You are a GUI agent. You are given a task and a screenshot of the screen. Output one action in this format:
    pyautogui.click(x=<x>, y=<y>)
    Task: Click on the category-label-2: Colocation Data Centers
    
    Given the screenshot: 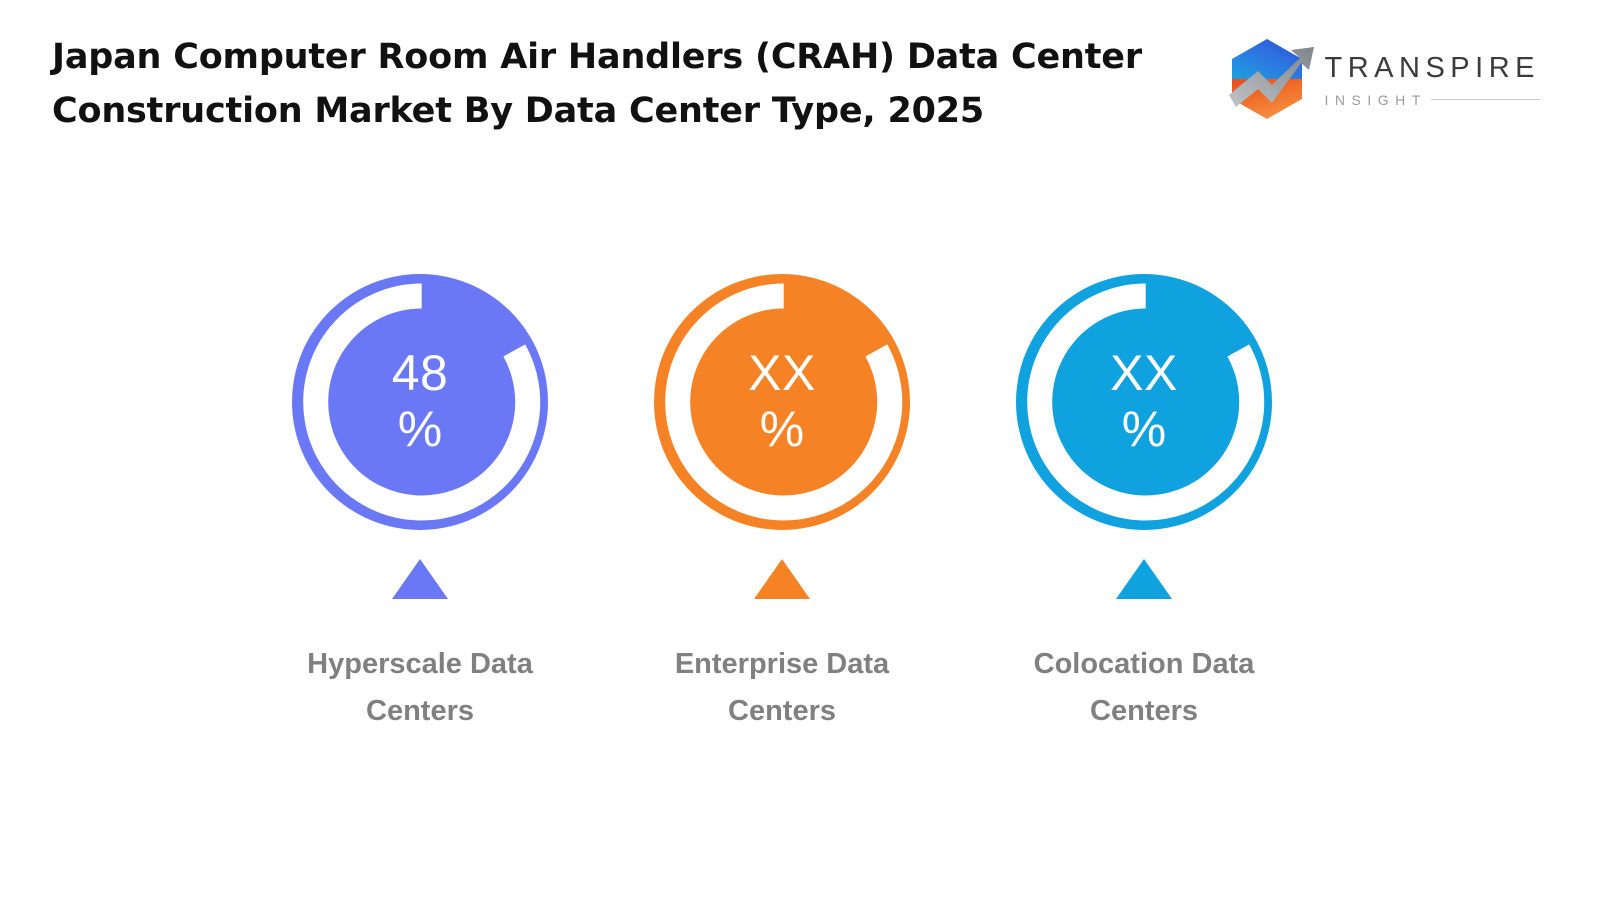 What is the action you would take?
    pyautogui.click(x=1144, y=688)
    